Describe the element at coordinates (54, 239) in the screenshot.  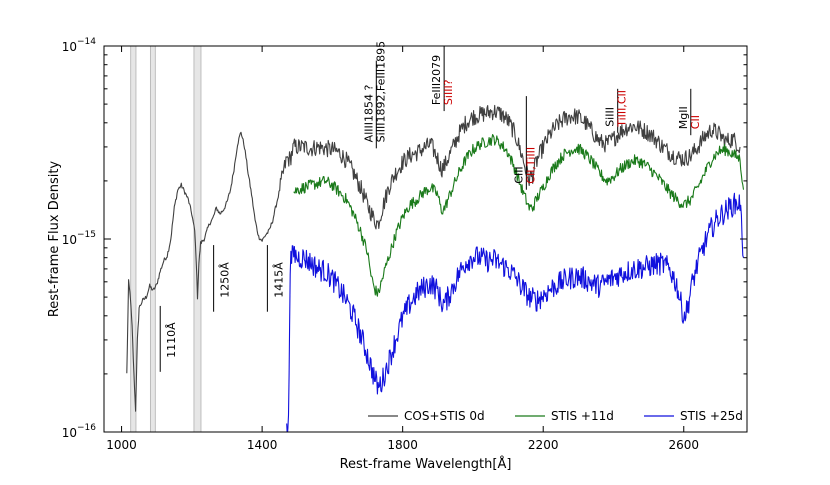
I see `y-axis-label: Rest-frame Flux Density` at that location.